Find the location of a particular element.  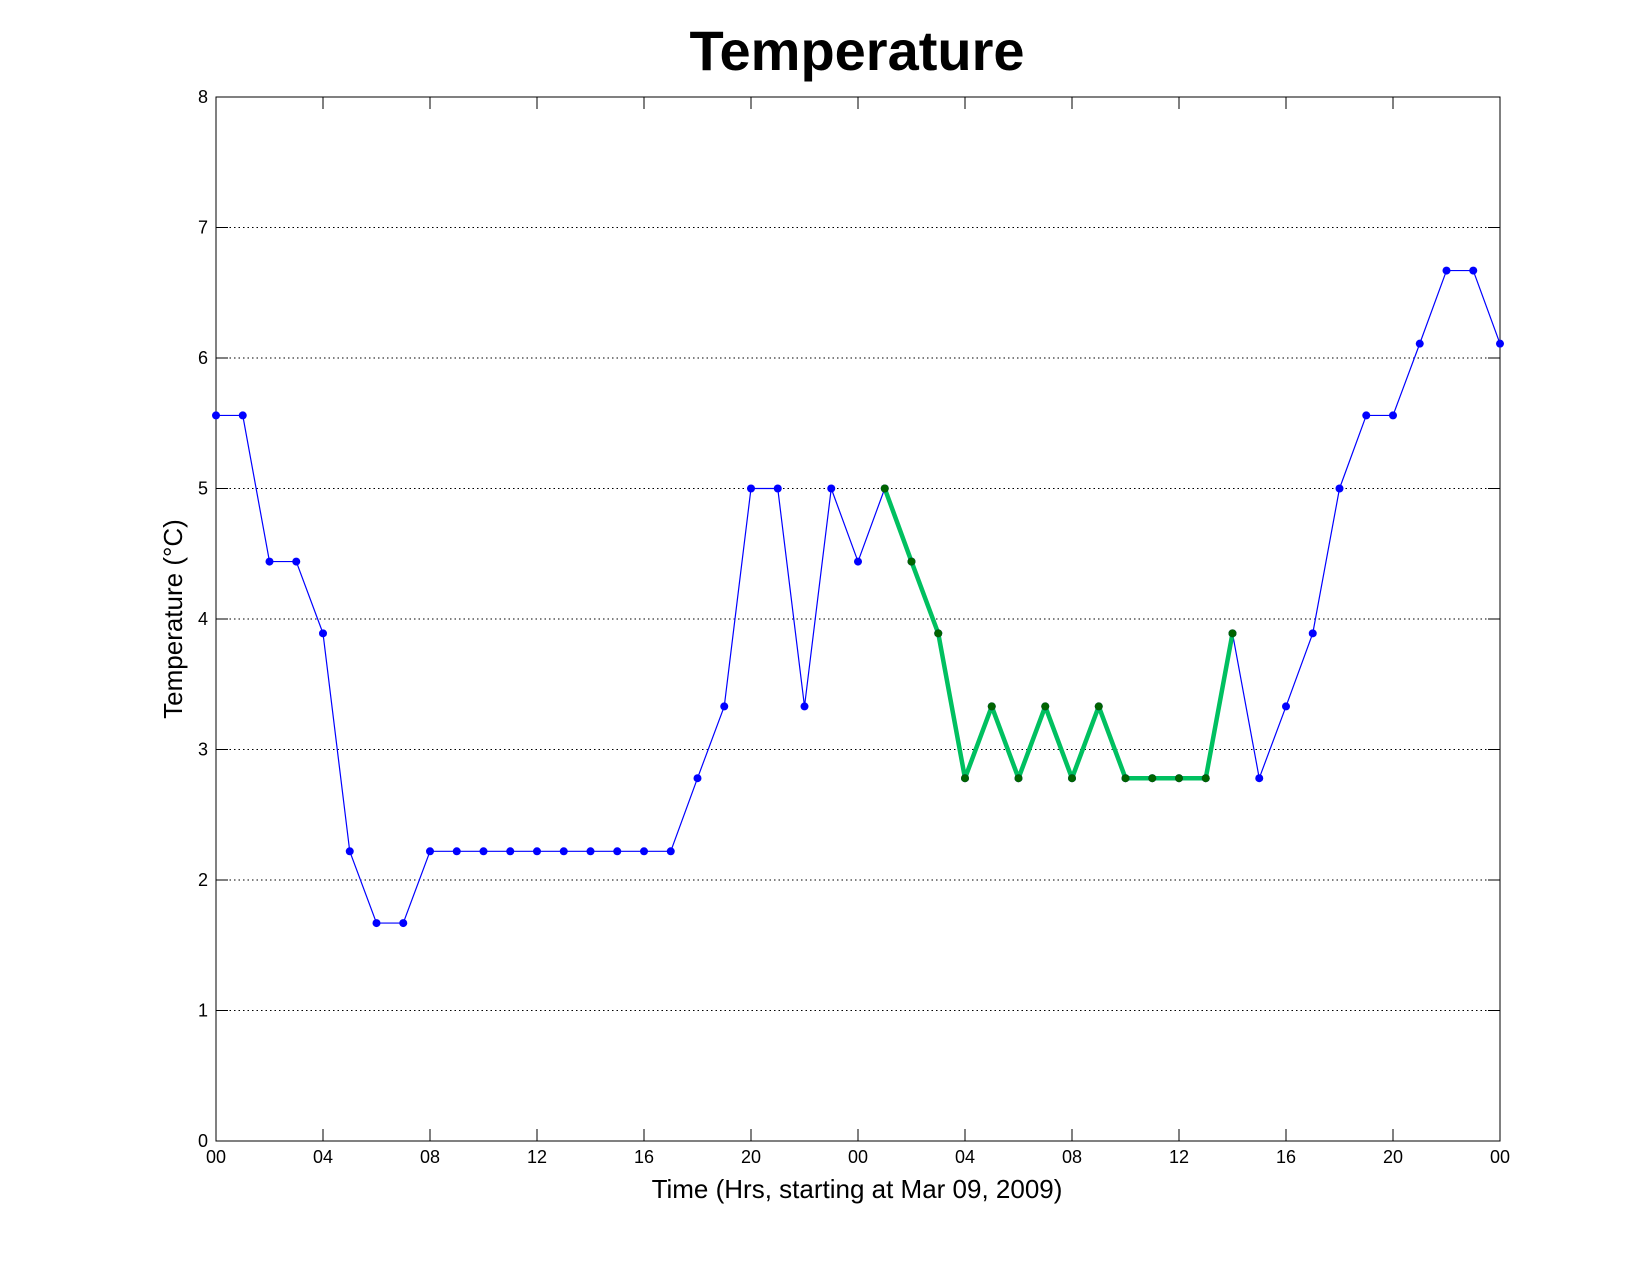

y-tick-label: 7 is located at coordinates (203, 228).